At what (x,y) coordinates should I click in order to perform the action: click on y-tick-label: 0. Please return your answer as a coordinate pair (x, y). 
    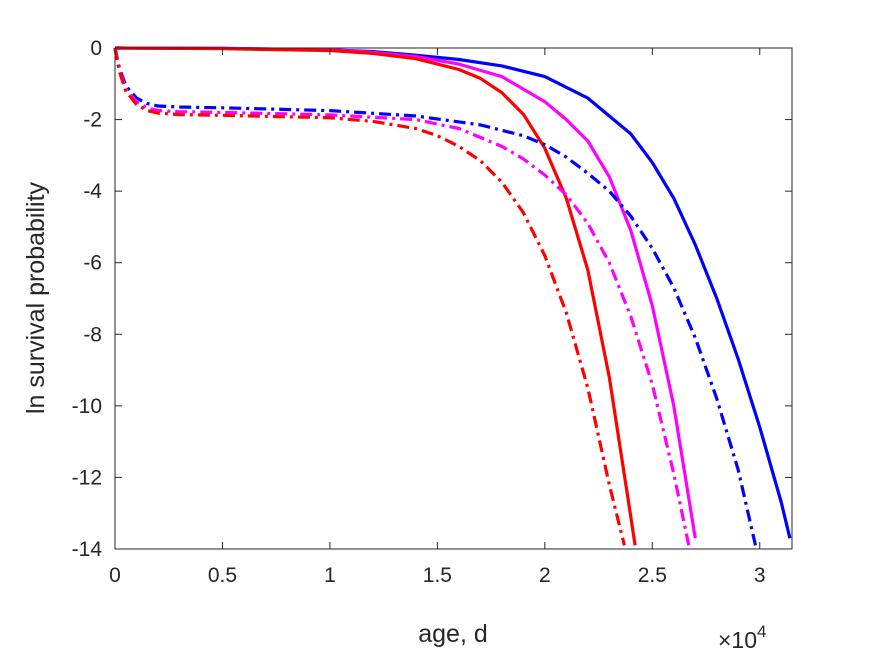
    Looking at the image, I should click on (96, 48).